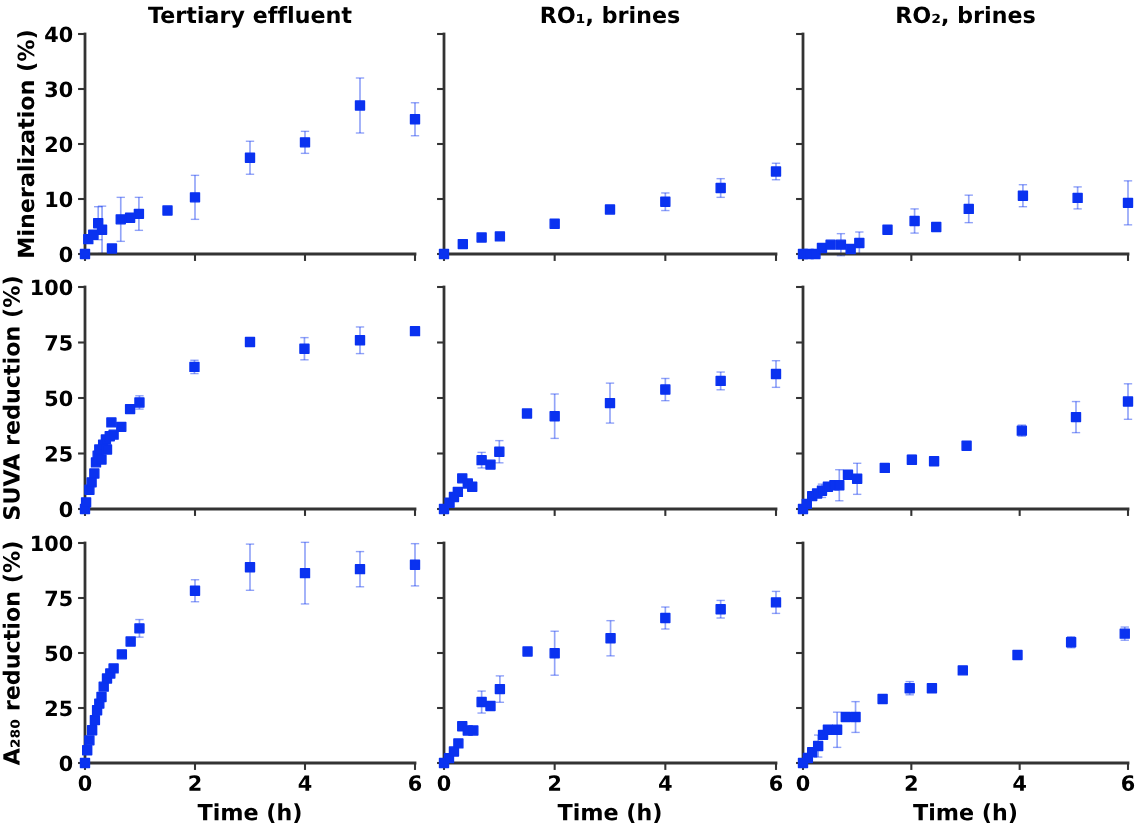 Image resolution: width=1137 pixels, height=829 pixels. Describe the element at coordinates (250, 17) in the screenshot. I see `chart-title: Tertiary effluent` at that location.